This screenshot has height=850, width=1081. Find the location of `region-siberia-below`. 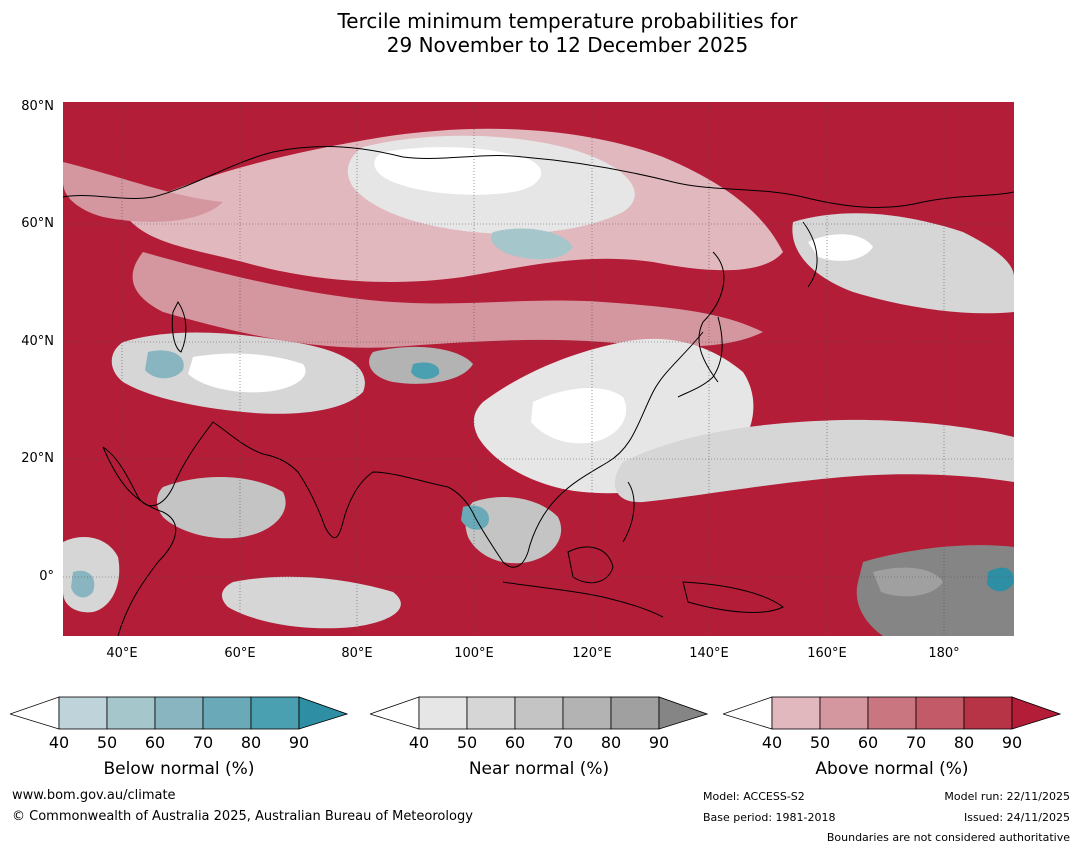

region-siberia-below is located at coordinates (532, 244).